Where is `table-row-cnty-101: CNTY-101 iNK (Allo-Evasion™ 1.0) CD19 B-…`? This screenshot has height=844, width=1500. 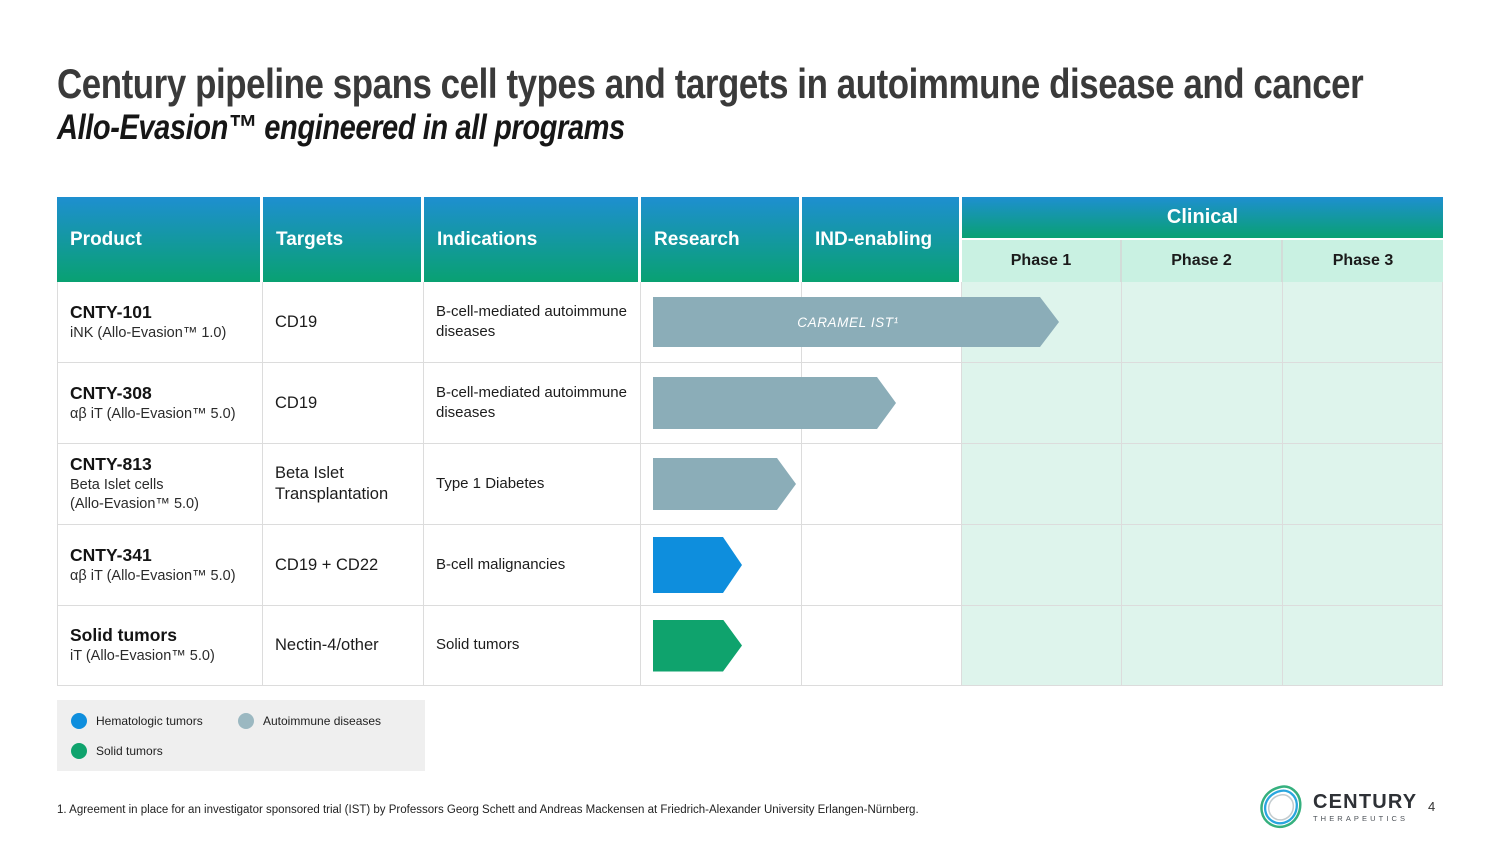
table-row-cnty-101: CNTY-101 iNK (Allo-Evasion™ 1.0) CD19 B-… is located at coordinates (750, 322).